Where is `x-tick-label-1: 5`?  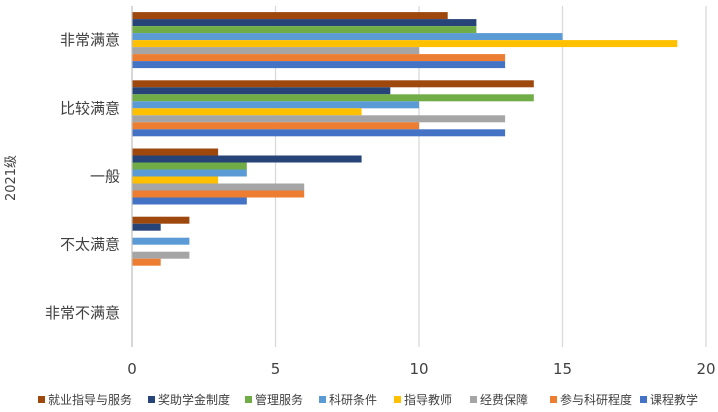
x-tick-label-1: 5 is located at coordinates (276, 369).